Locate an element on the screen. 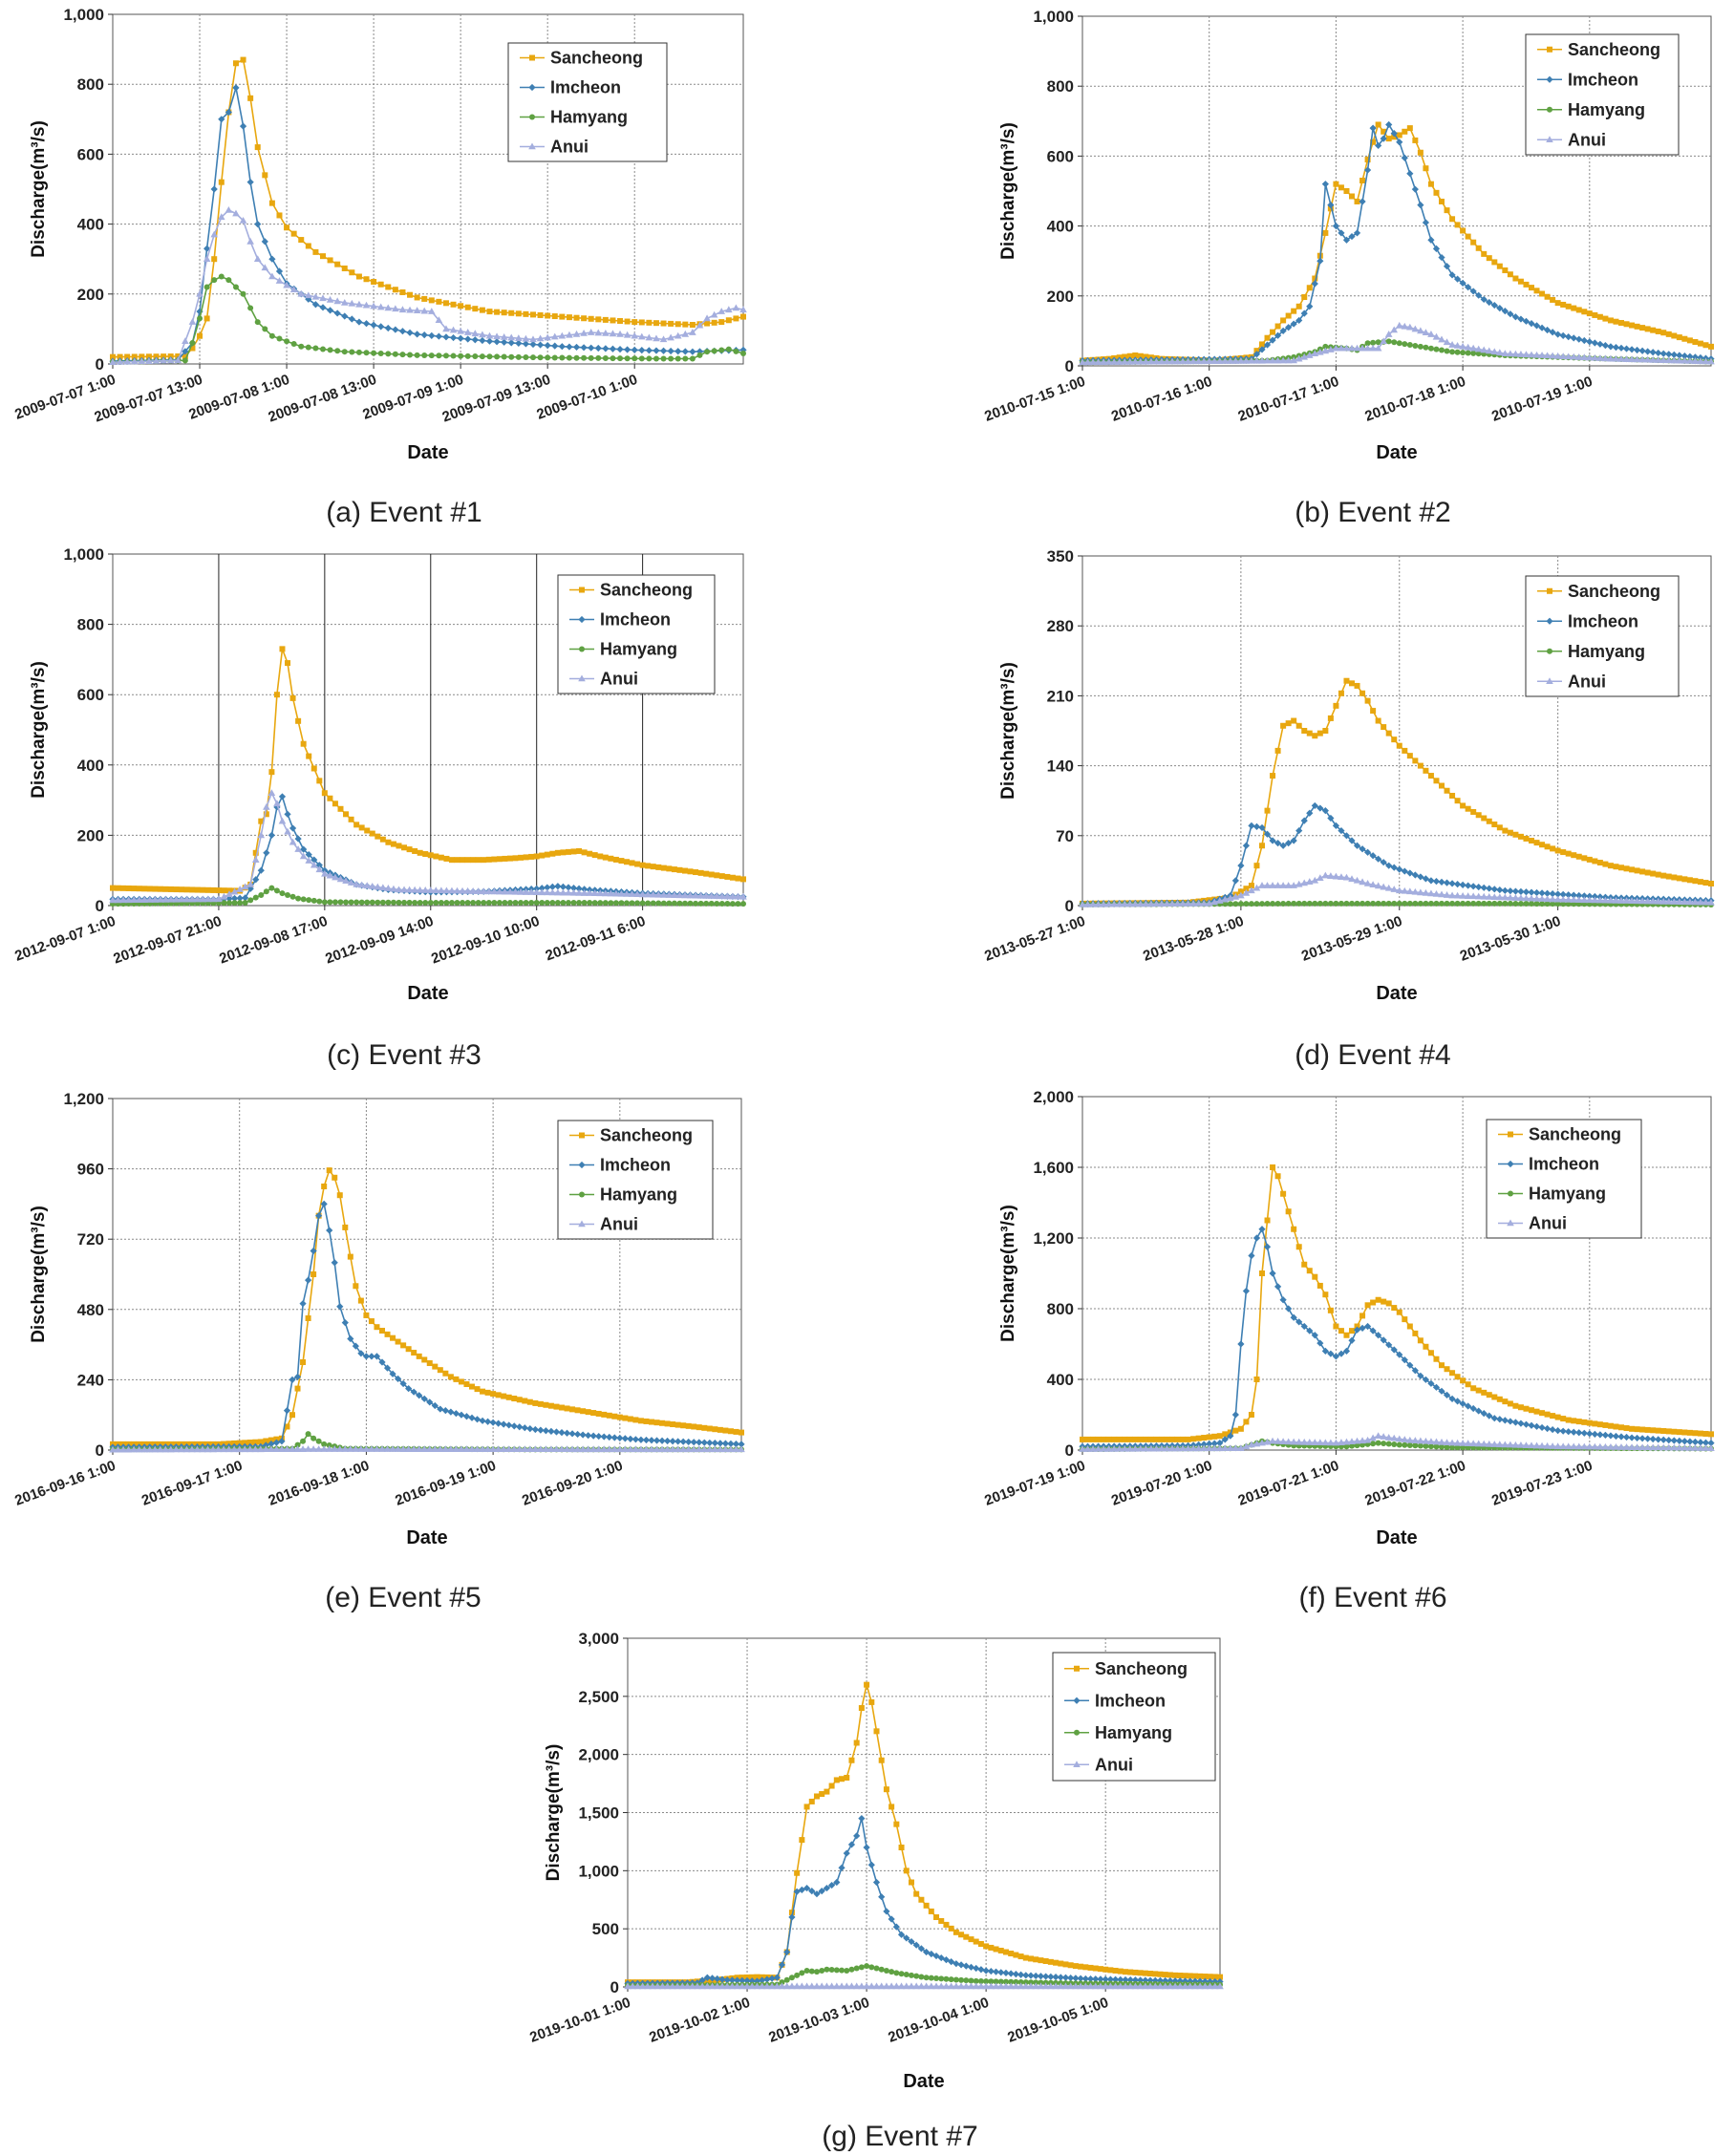 This screenshot has height=2156, width=1734. panel-caption: (a) Event #1 is located at coordinates (404, 512).